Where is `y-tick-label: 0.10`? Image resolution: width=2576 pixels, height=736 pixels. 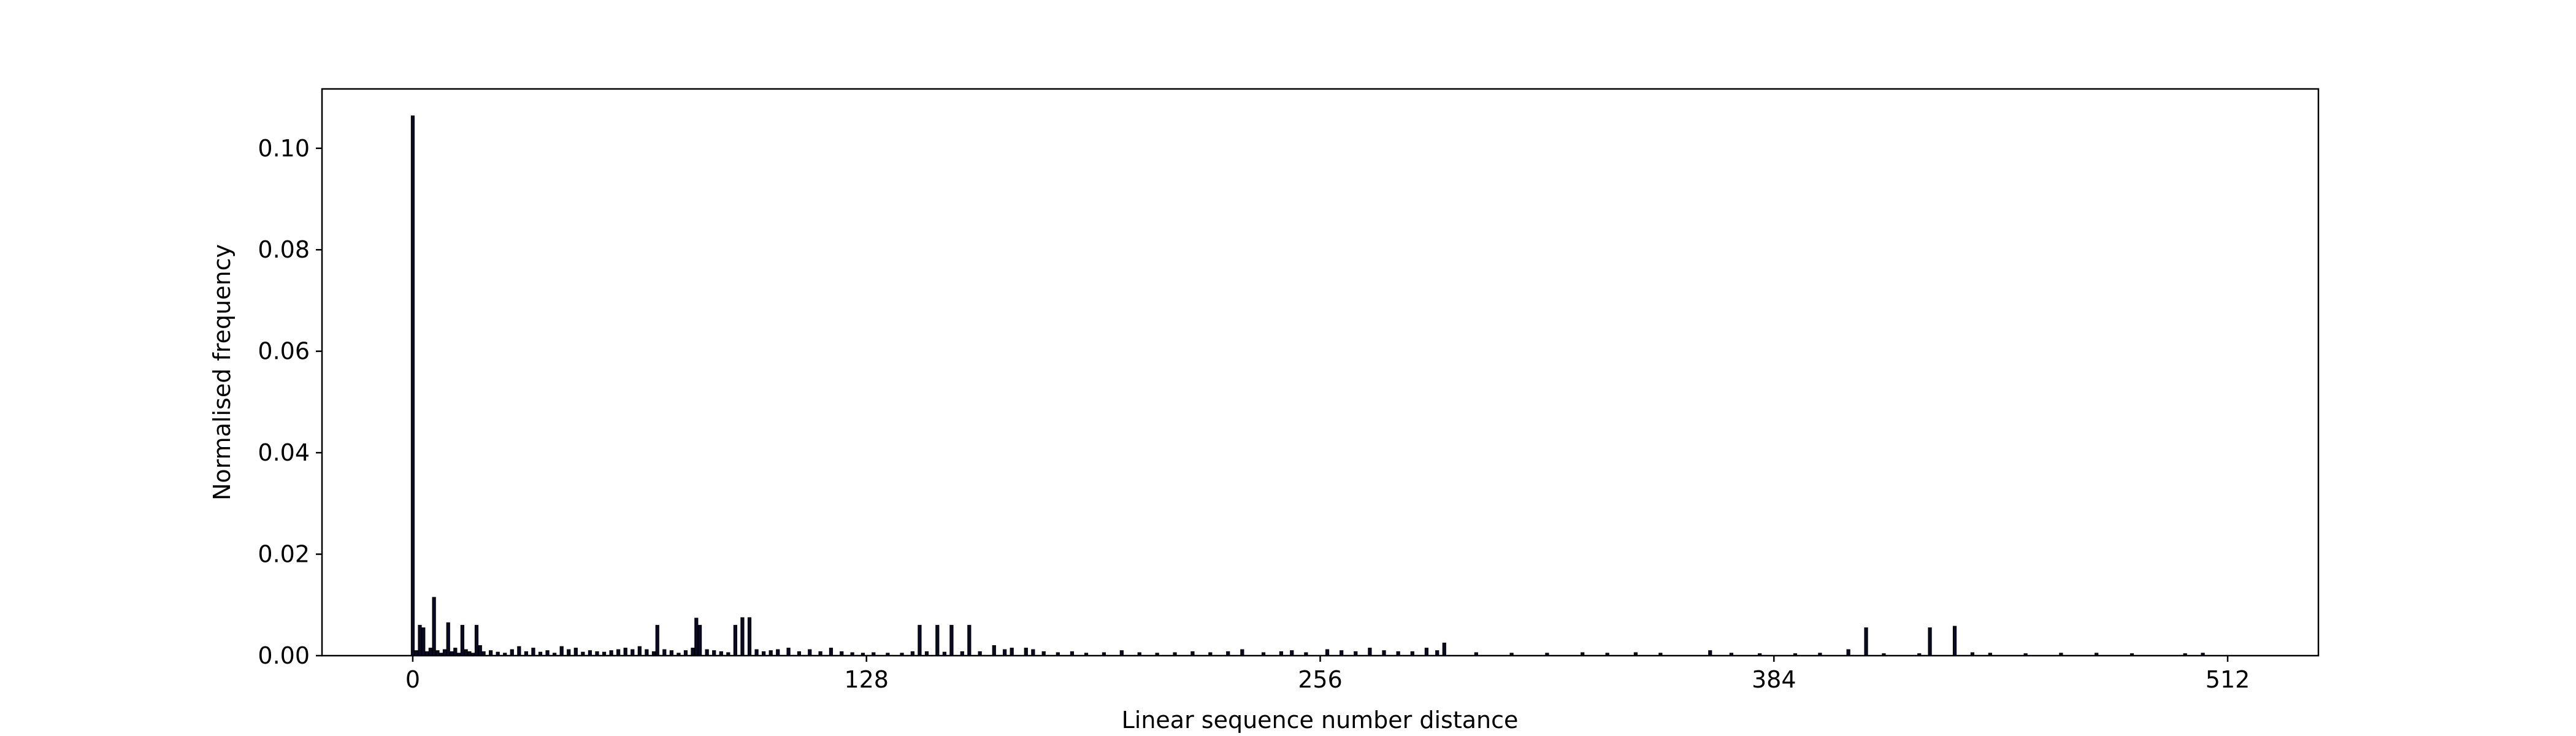 y-tick-label: 0.10 is located at coordinates (284, 148).